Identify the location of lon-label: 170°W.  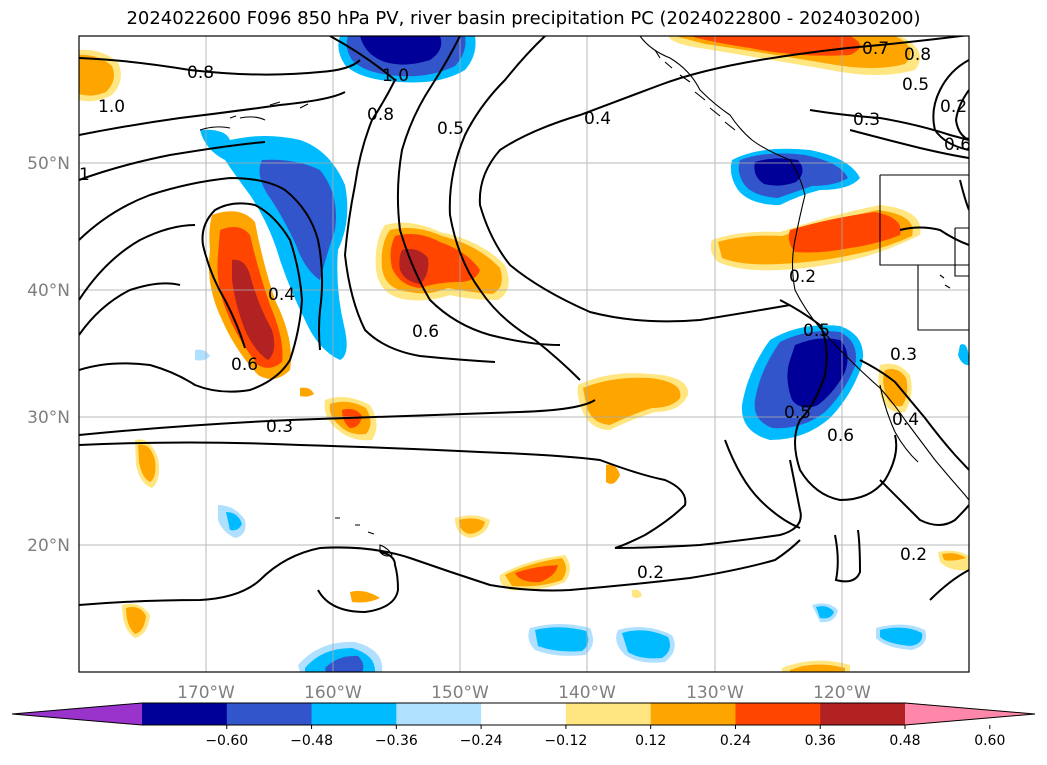
(206, 693).